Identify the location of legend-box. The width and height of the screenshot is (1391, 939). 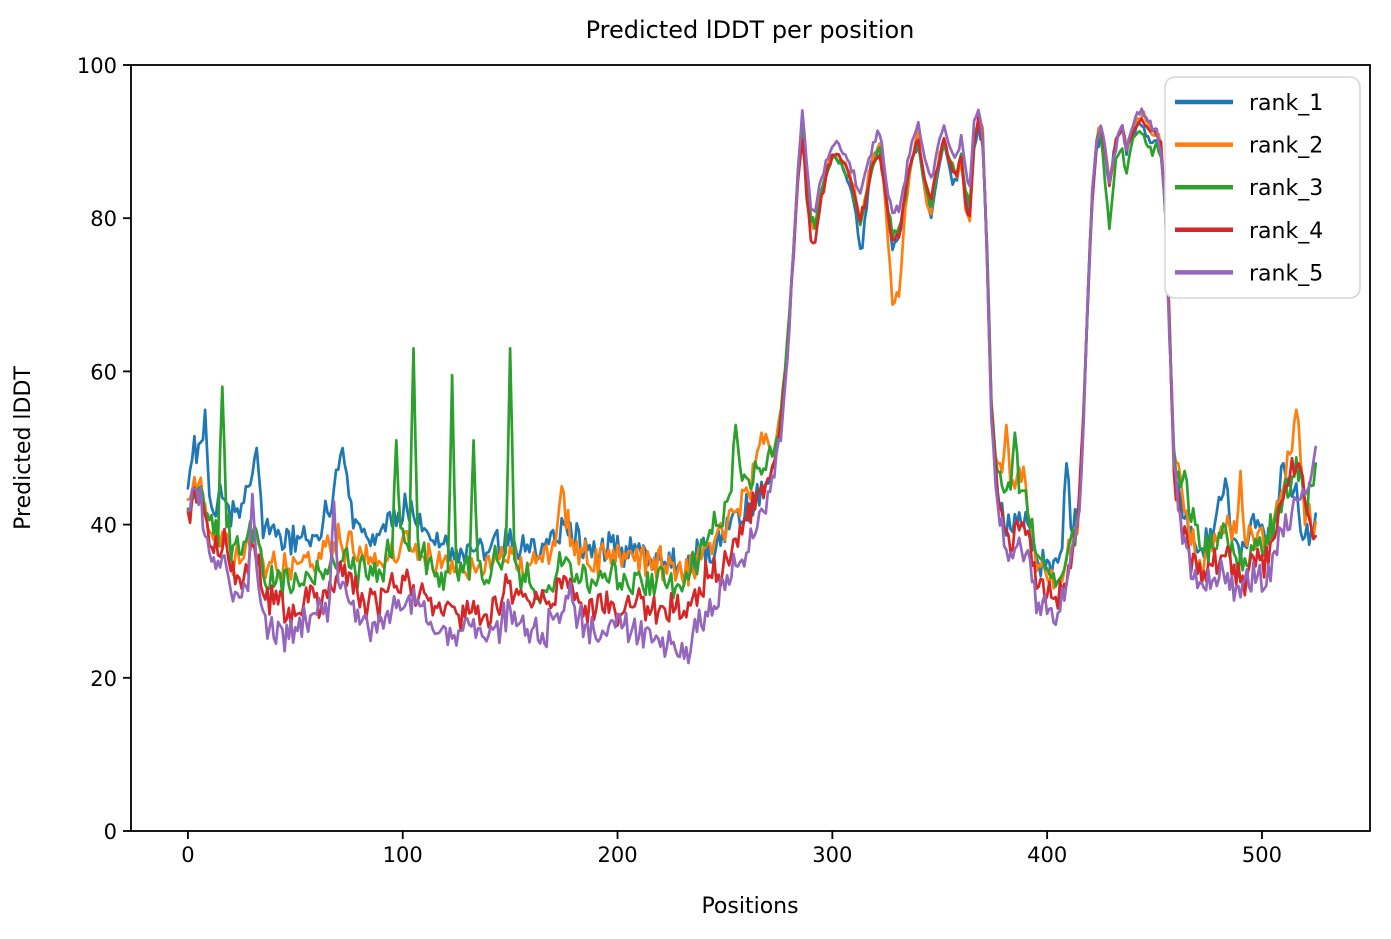
(1262, 187).